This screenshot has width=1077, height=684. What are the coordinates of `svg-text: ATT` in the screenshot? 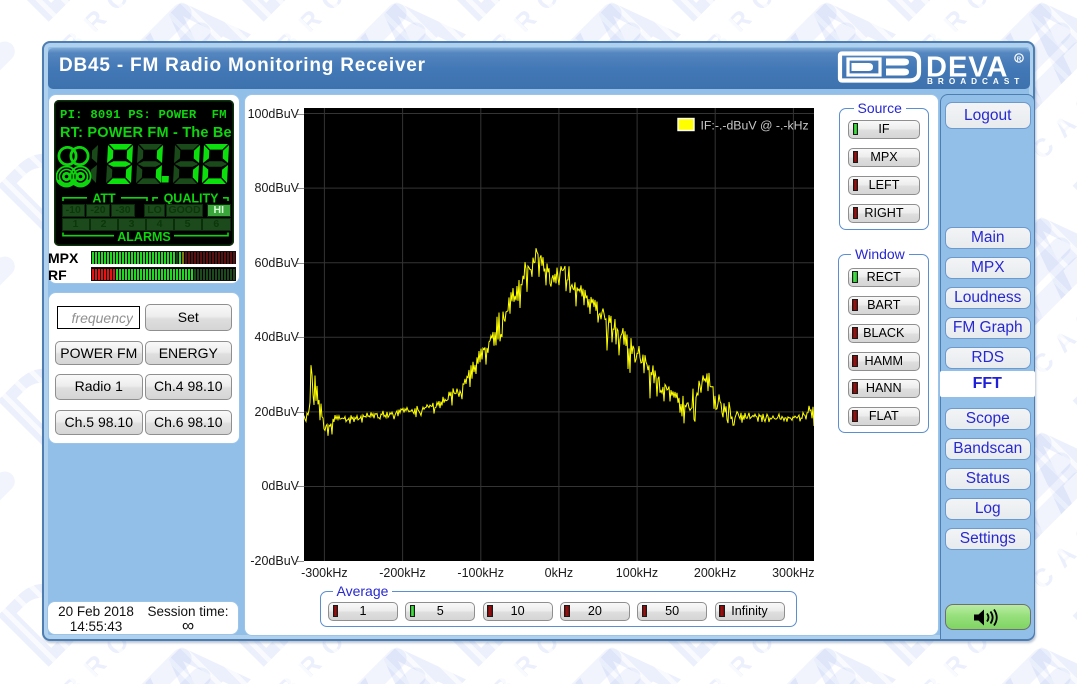 It's located at (104, 199).